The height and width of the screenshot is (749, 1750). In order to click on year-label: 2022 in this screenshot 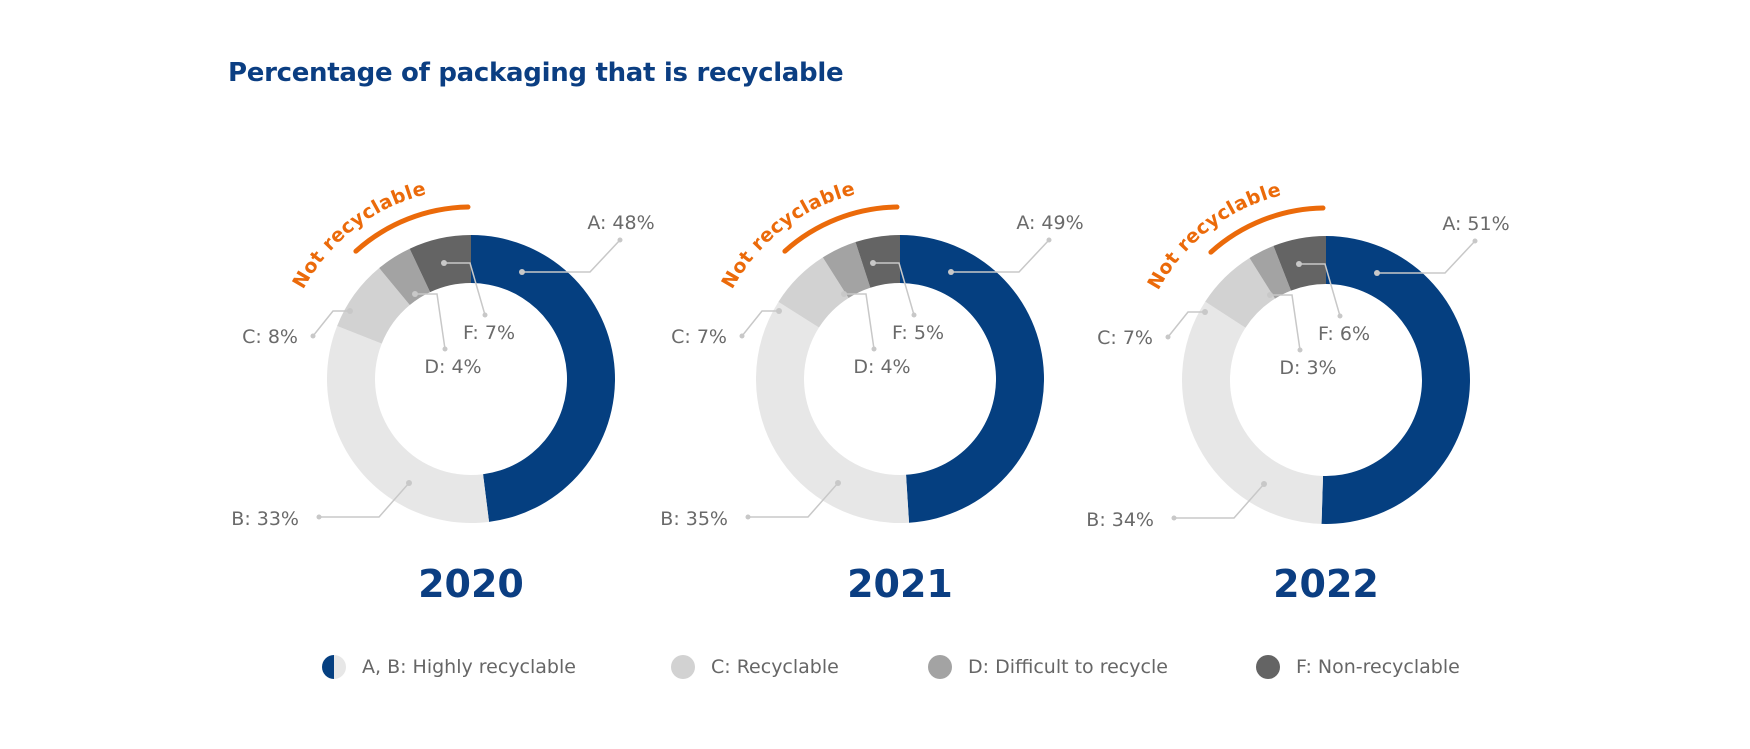, I will do `click(1326, 584)`.